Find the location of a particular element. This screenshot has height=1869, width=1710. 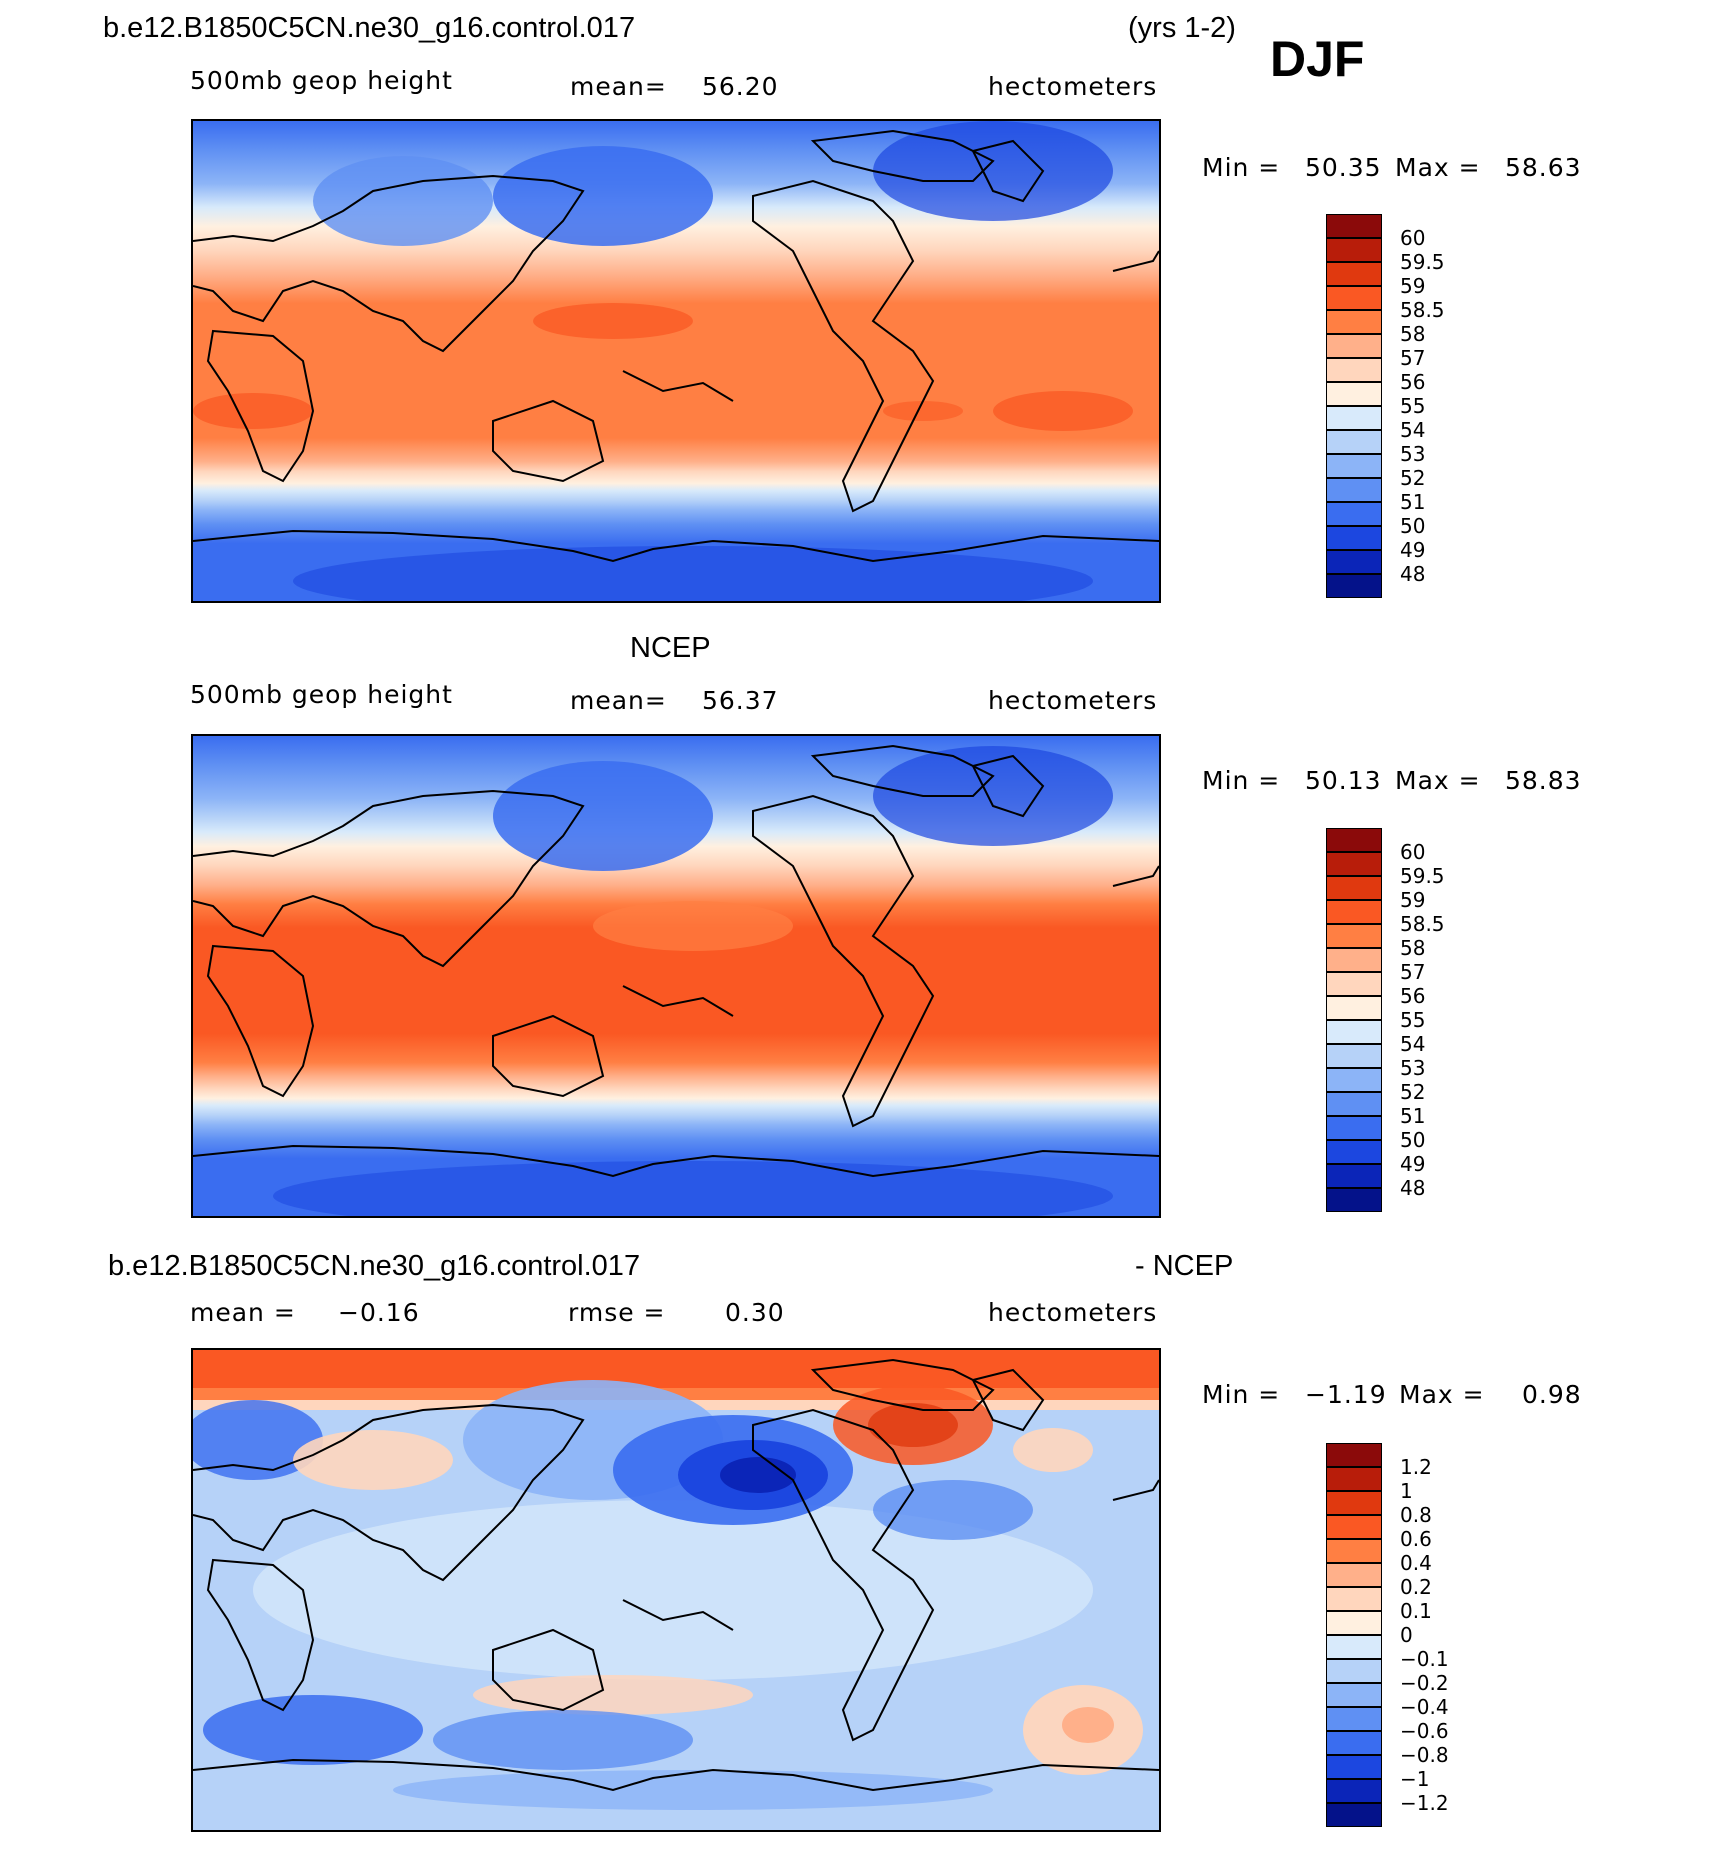

colorbar-tick-label: −1 is located at coordinates (1415, 1779).